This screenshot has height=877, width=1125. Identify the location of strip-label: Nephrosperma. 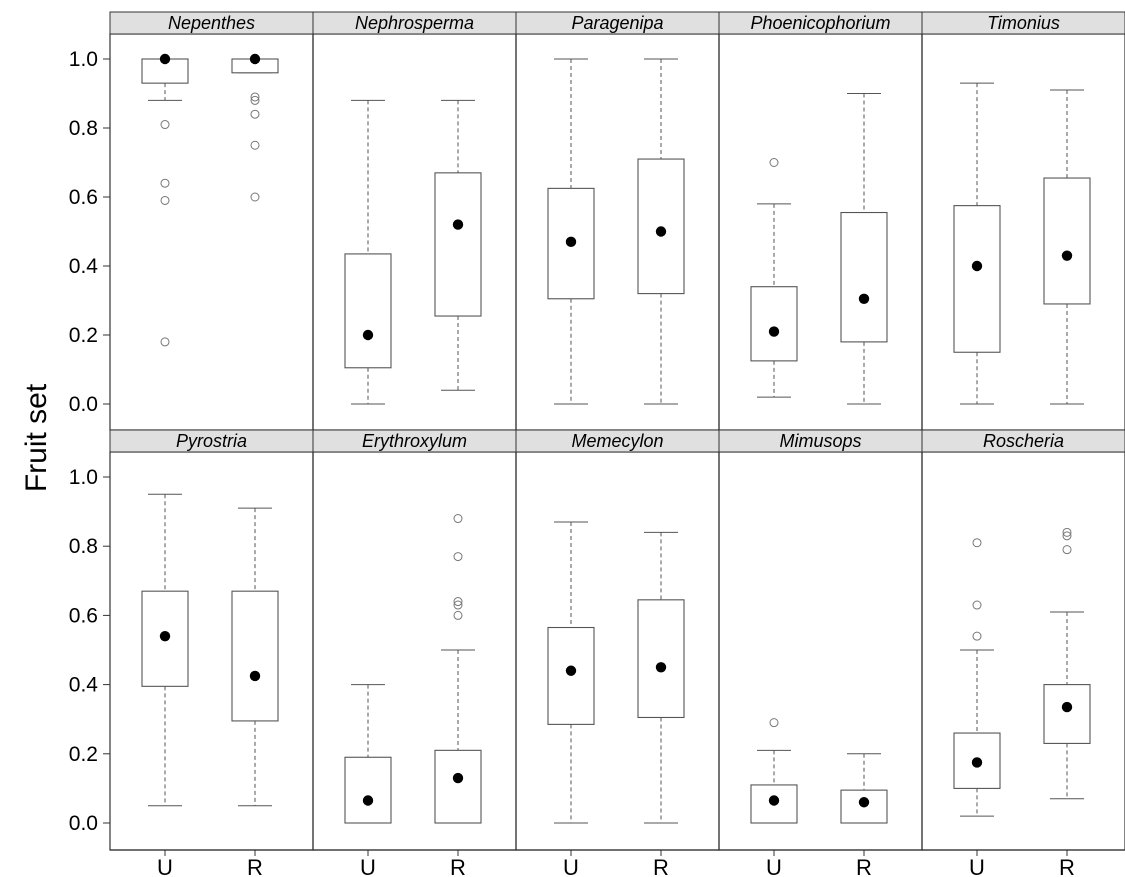
(414, 23).